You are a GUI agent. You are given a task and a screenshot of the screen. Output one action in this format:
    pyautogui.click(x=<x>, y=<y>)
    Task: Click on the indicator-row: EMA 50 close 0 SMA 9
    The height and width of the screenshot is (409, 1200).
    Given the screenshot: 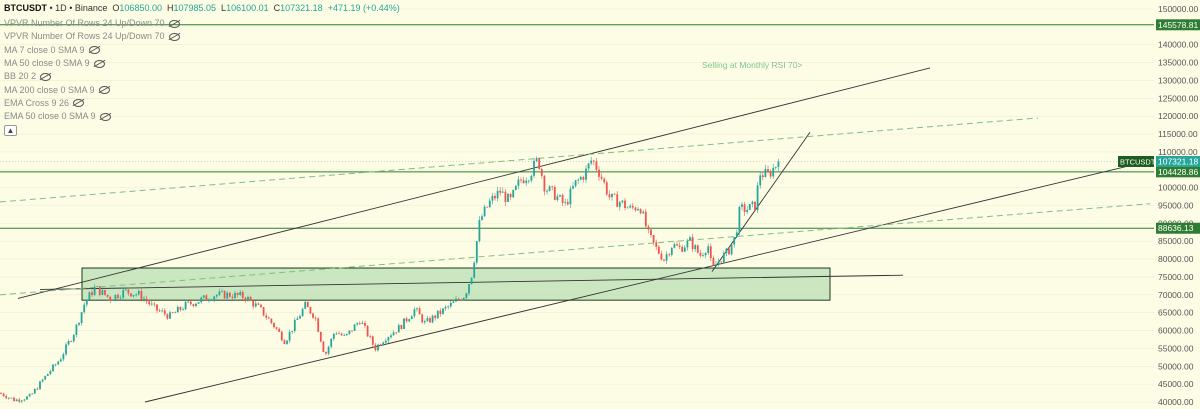 What is the action you would take?
    pyautogui.click(x=202, y=116)
    